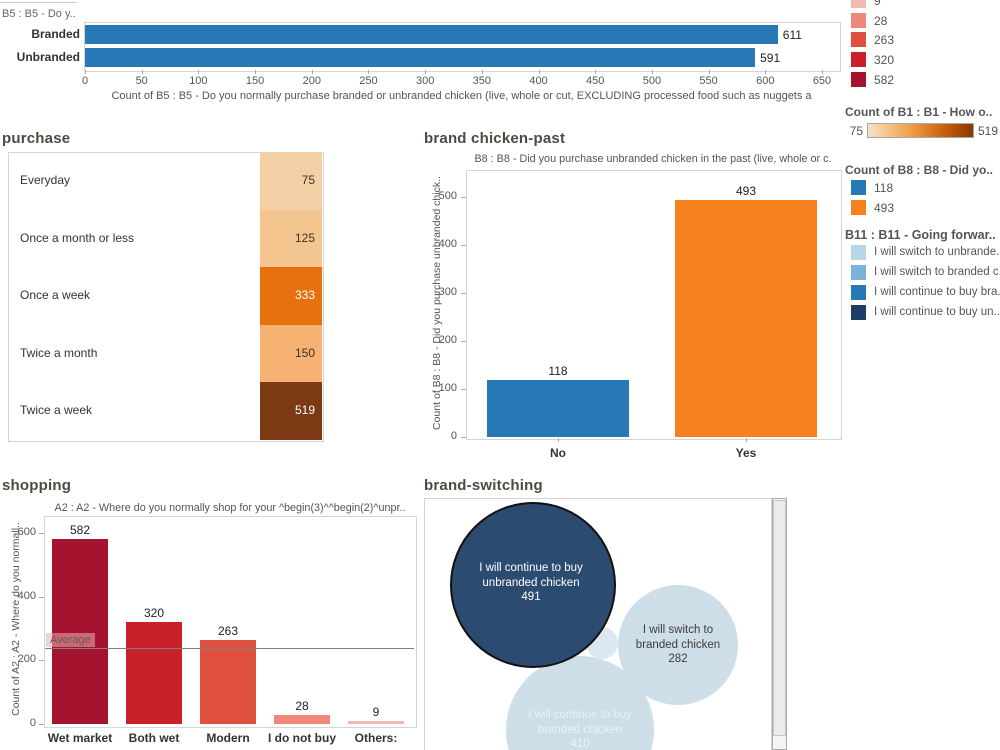  What do you see at coordinates (447, 244) in the screenshot?
I see `brandpast-y-tick-label: 400` at bounding box center [447, 244].